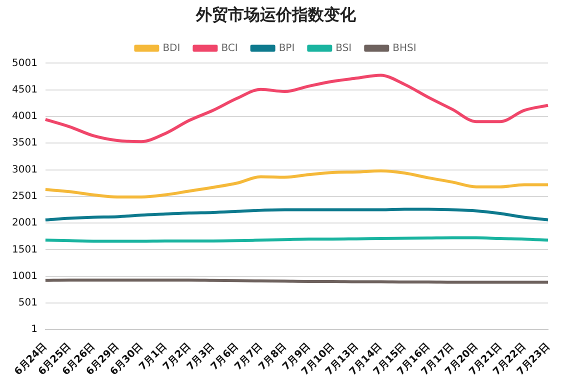 The width and height of the screenshot is (568, 381). Describe the element at coordinates (344, 48) in the screenshot. I see `legend-label: BSI` at that location.